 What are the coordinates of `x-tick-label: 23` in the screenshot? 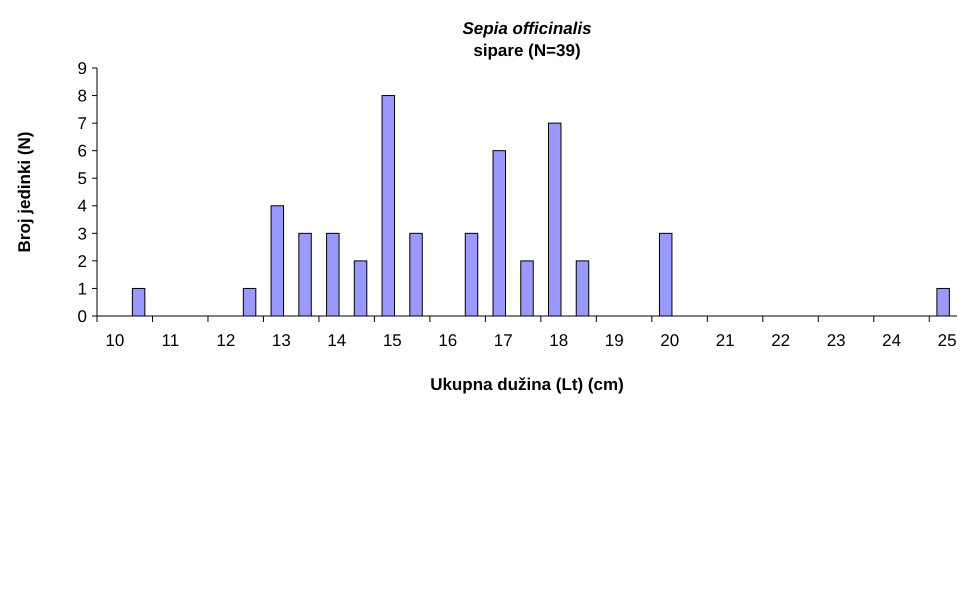 It's located at (836, 340).